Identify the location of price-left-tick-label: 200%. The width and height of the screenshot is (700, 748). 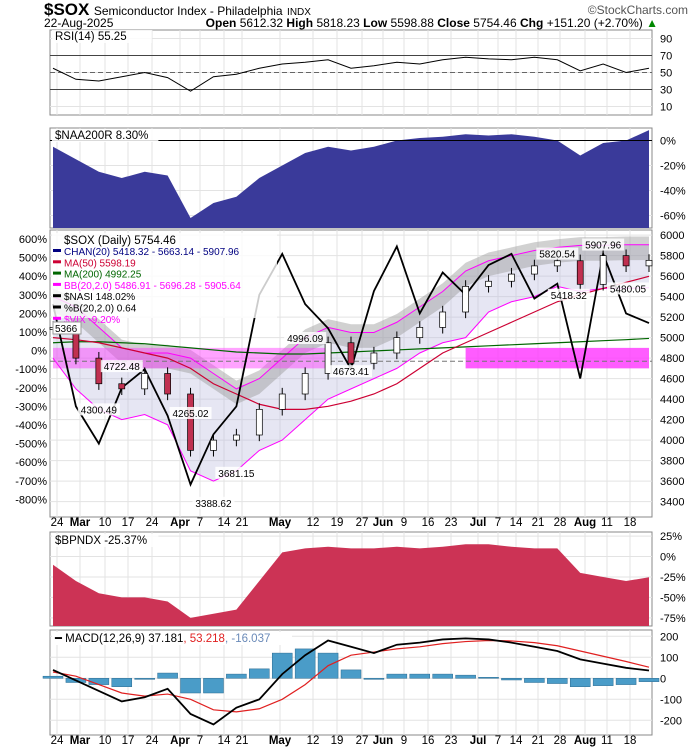
(33, 314).